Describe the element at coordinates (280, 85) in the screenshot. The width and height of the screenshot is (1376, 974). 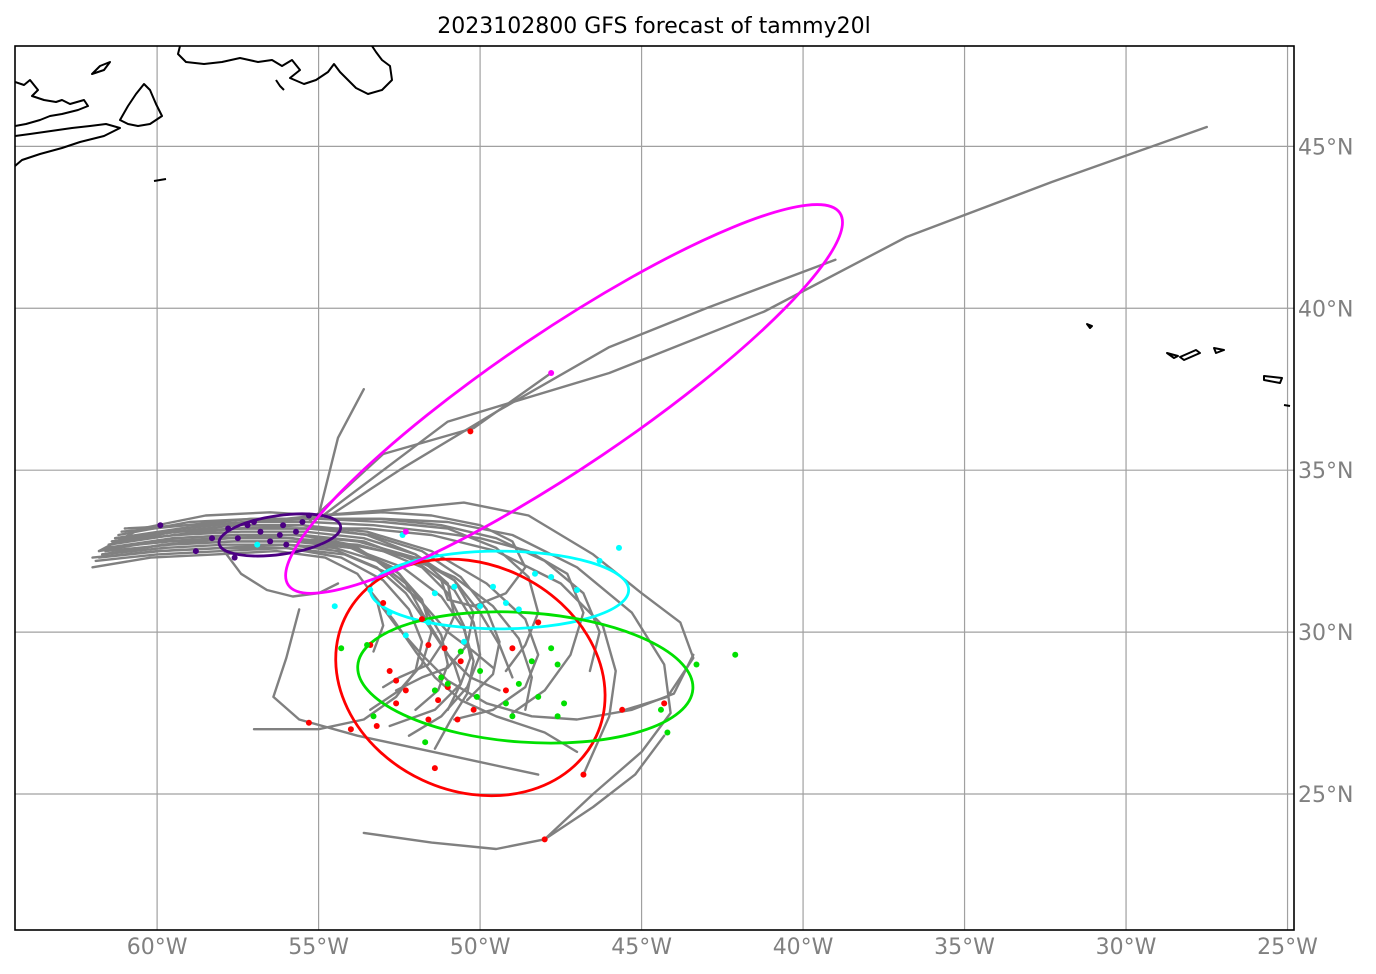
I see `coastline-newfoundland-inlet` at that location.